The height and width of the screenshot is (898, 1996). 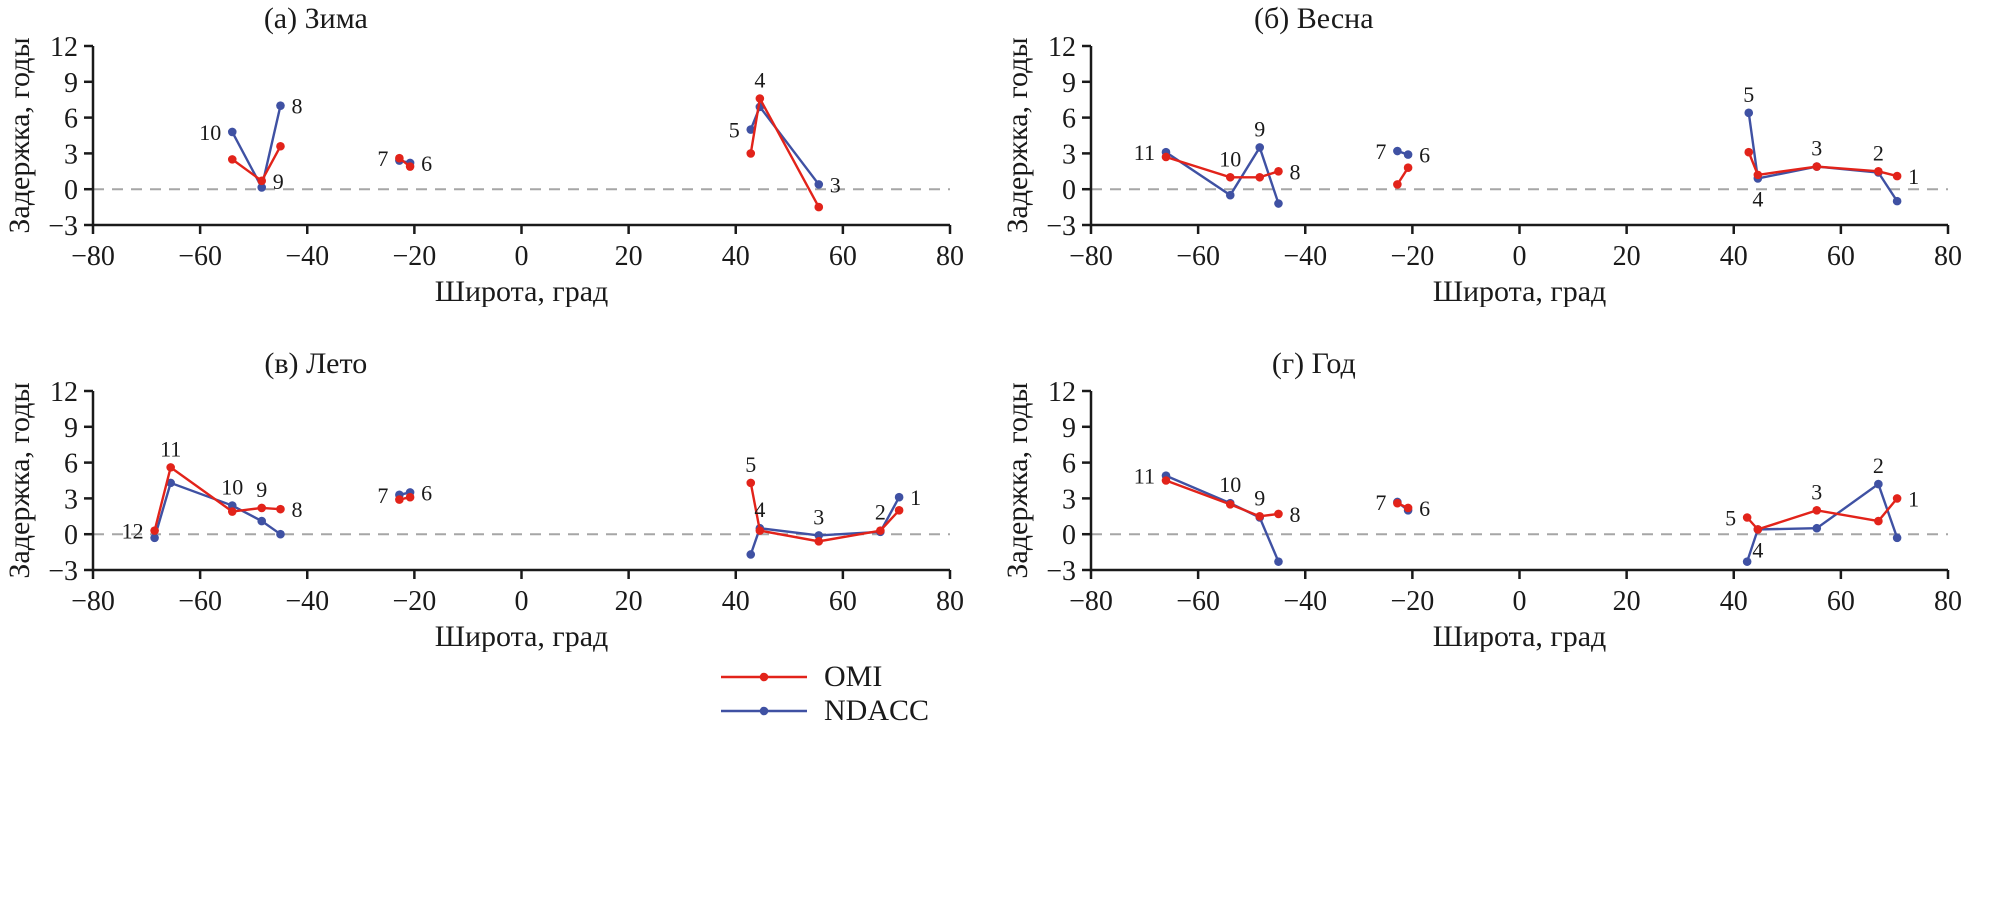 What do you see at coordinates (877, 710) in the screenshot?
I see `legend-label-ndacc: NDACC` at bounding box center [877, 710].